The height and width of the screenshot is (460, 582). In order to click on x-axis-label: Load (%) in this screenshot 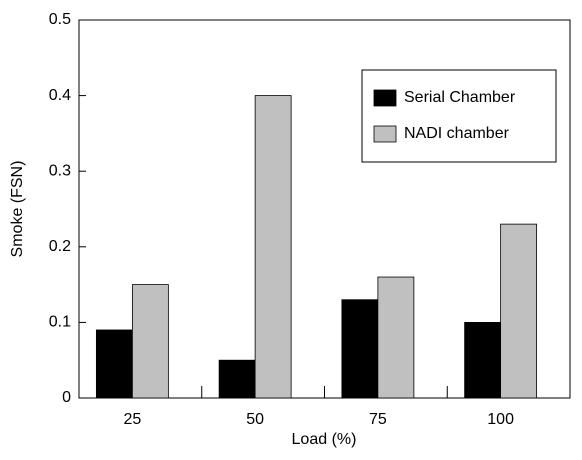, I will do `click(324, 439)`.